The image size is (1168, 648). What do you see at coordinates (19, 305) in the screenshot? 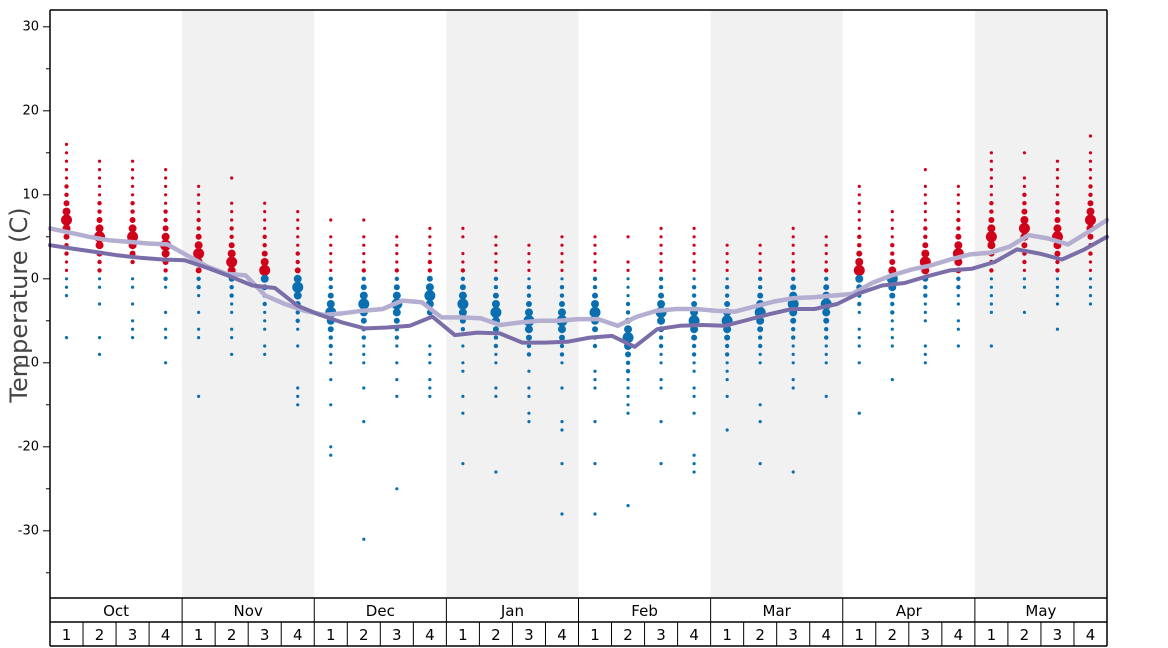
I see `y-axis-title: Temperature (C)` at bounding box center [19, 305].